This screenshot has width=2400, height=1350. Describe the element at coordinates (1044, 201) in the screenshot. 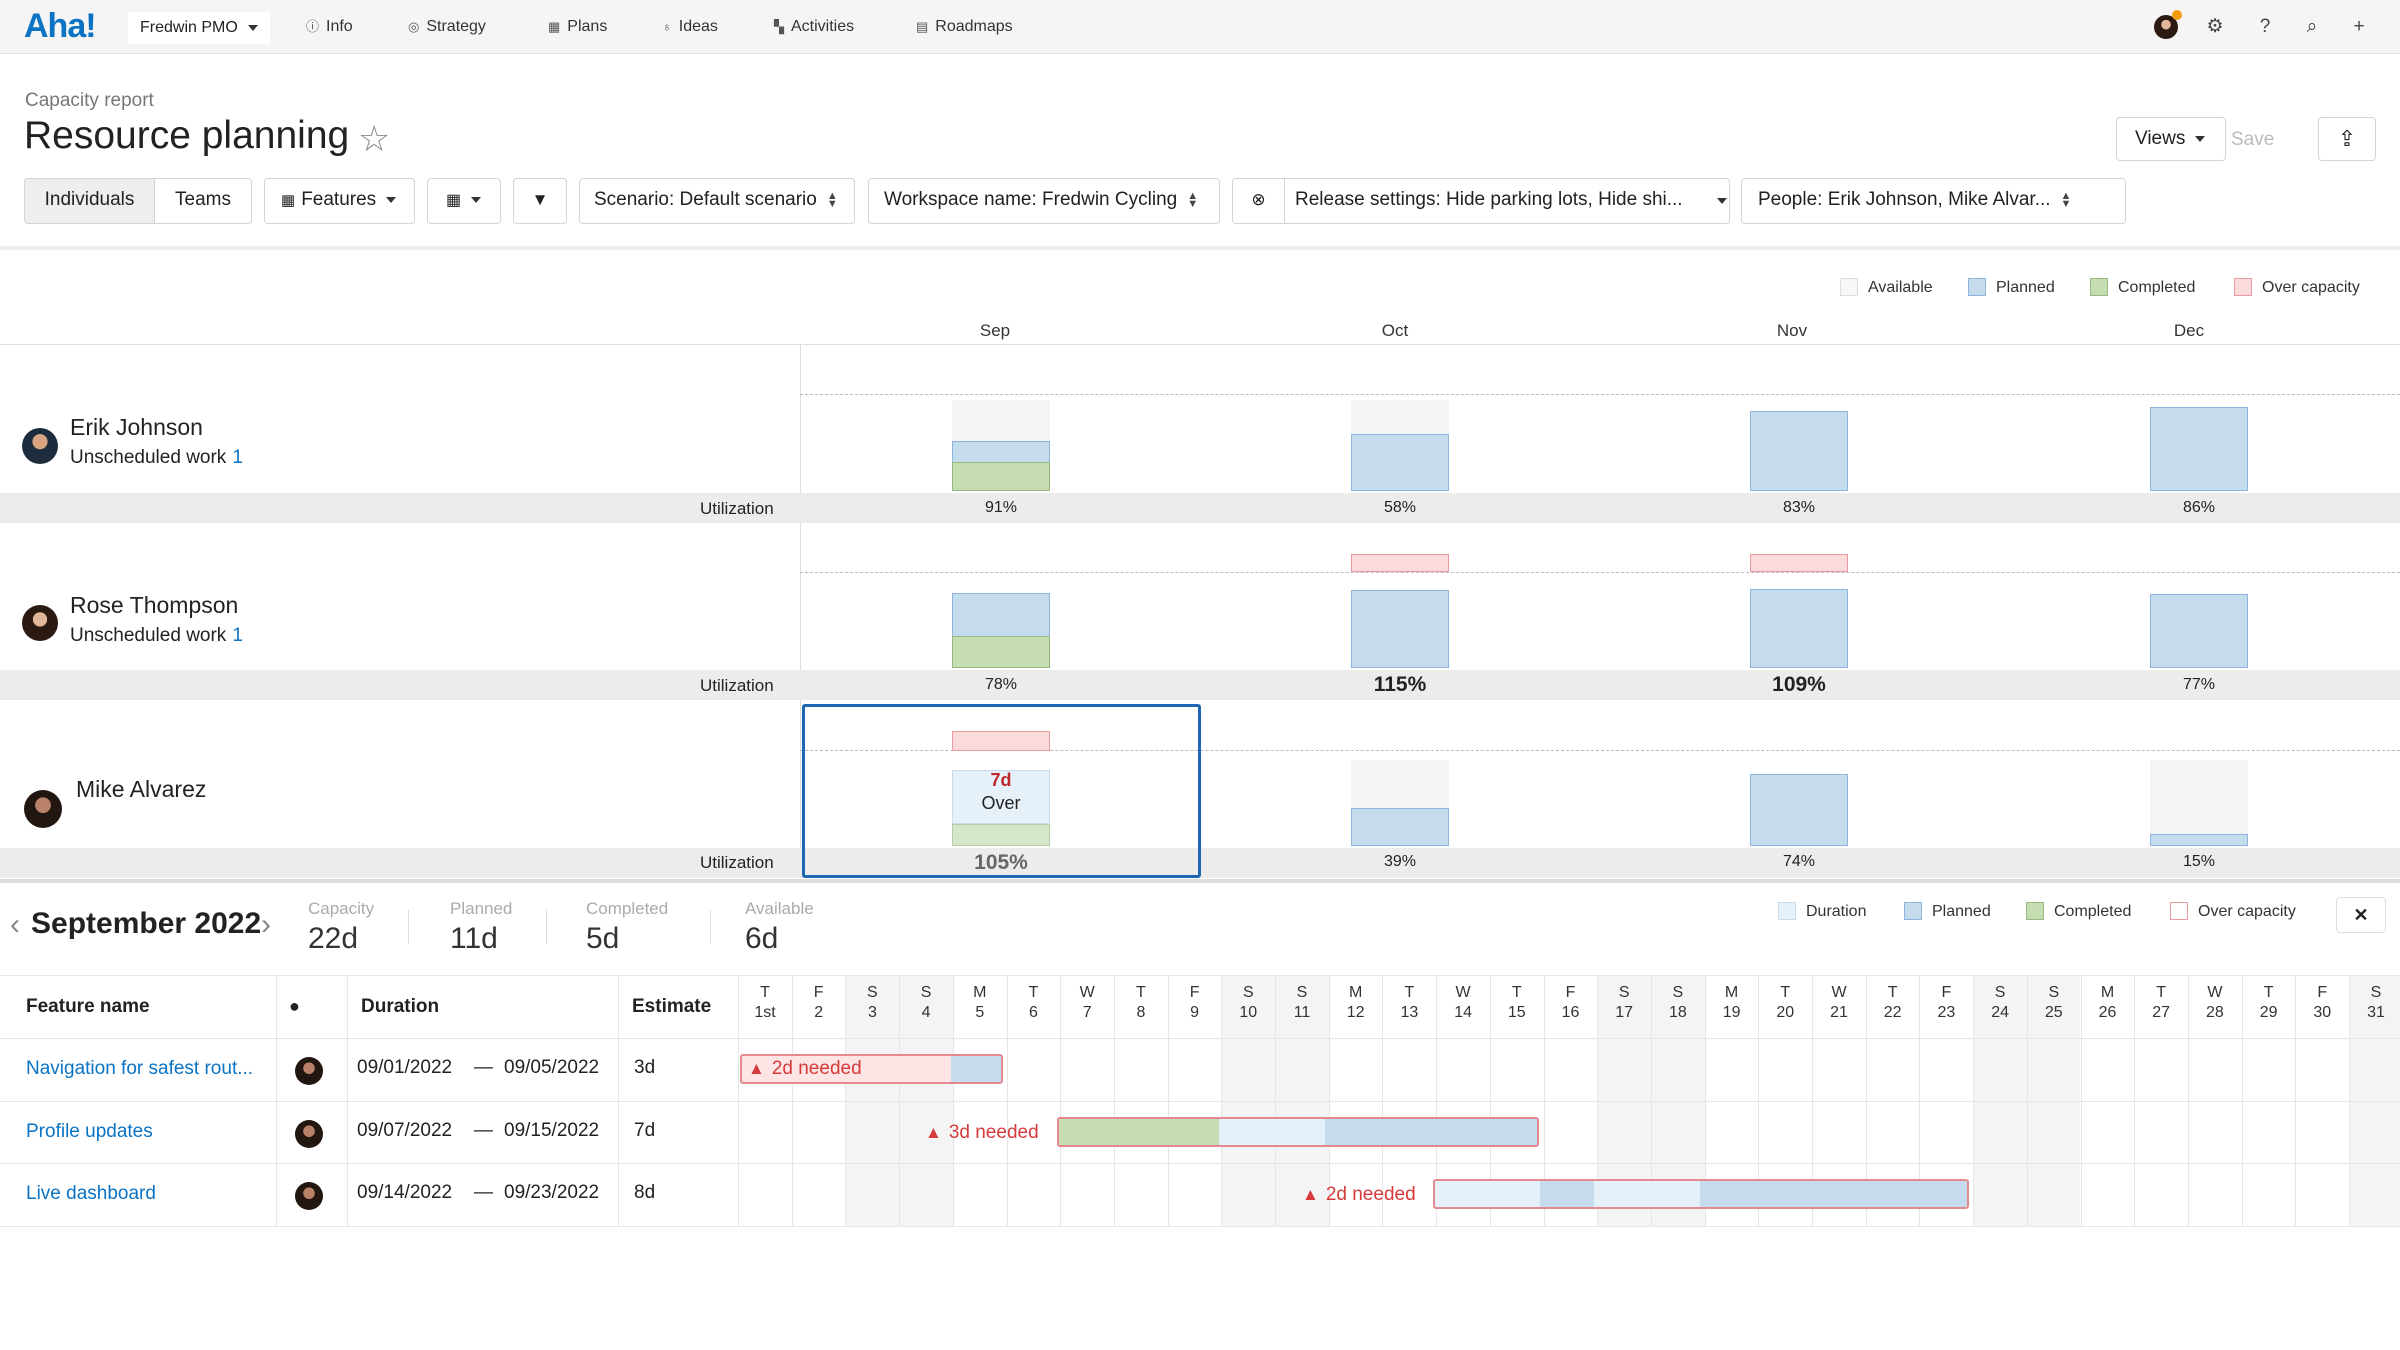

I see `workspace-name-select: Workspace name: Fredwin Cycling ▲ ▼` at that location.